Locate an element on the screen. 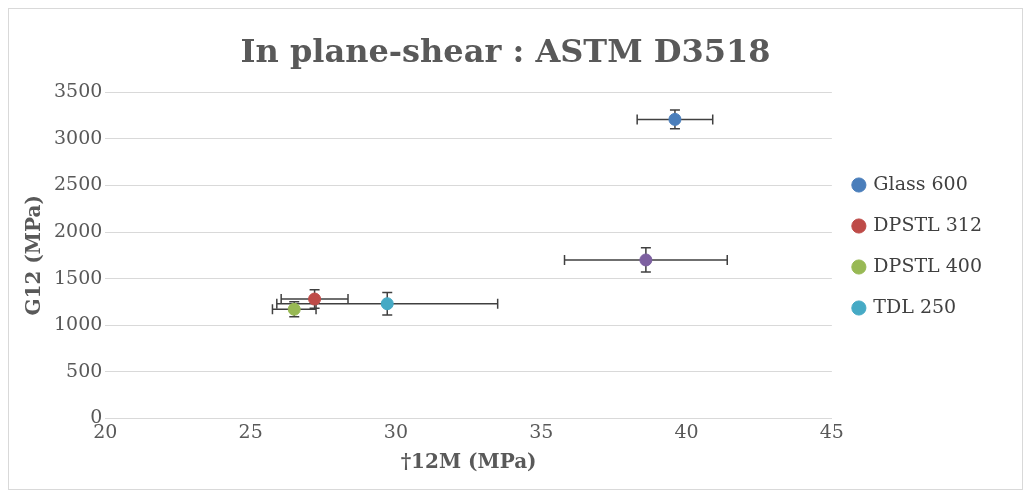  y-tick-label: 3000 is located at coordinates (78, 136).